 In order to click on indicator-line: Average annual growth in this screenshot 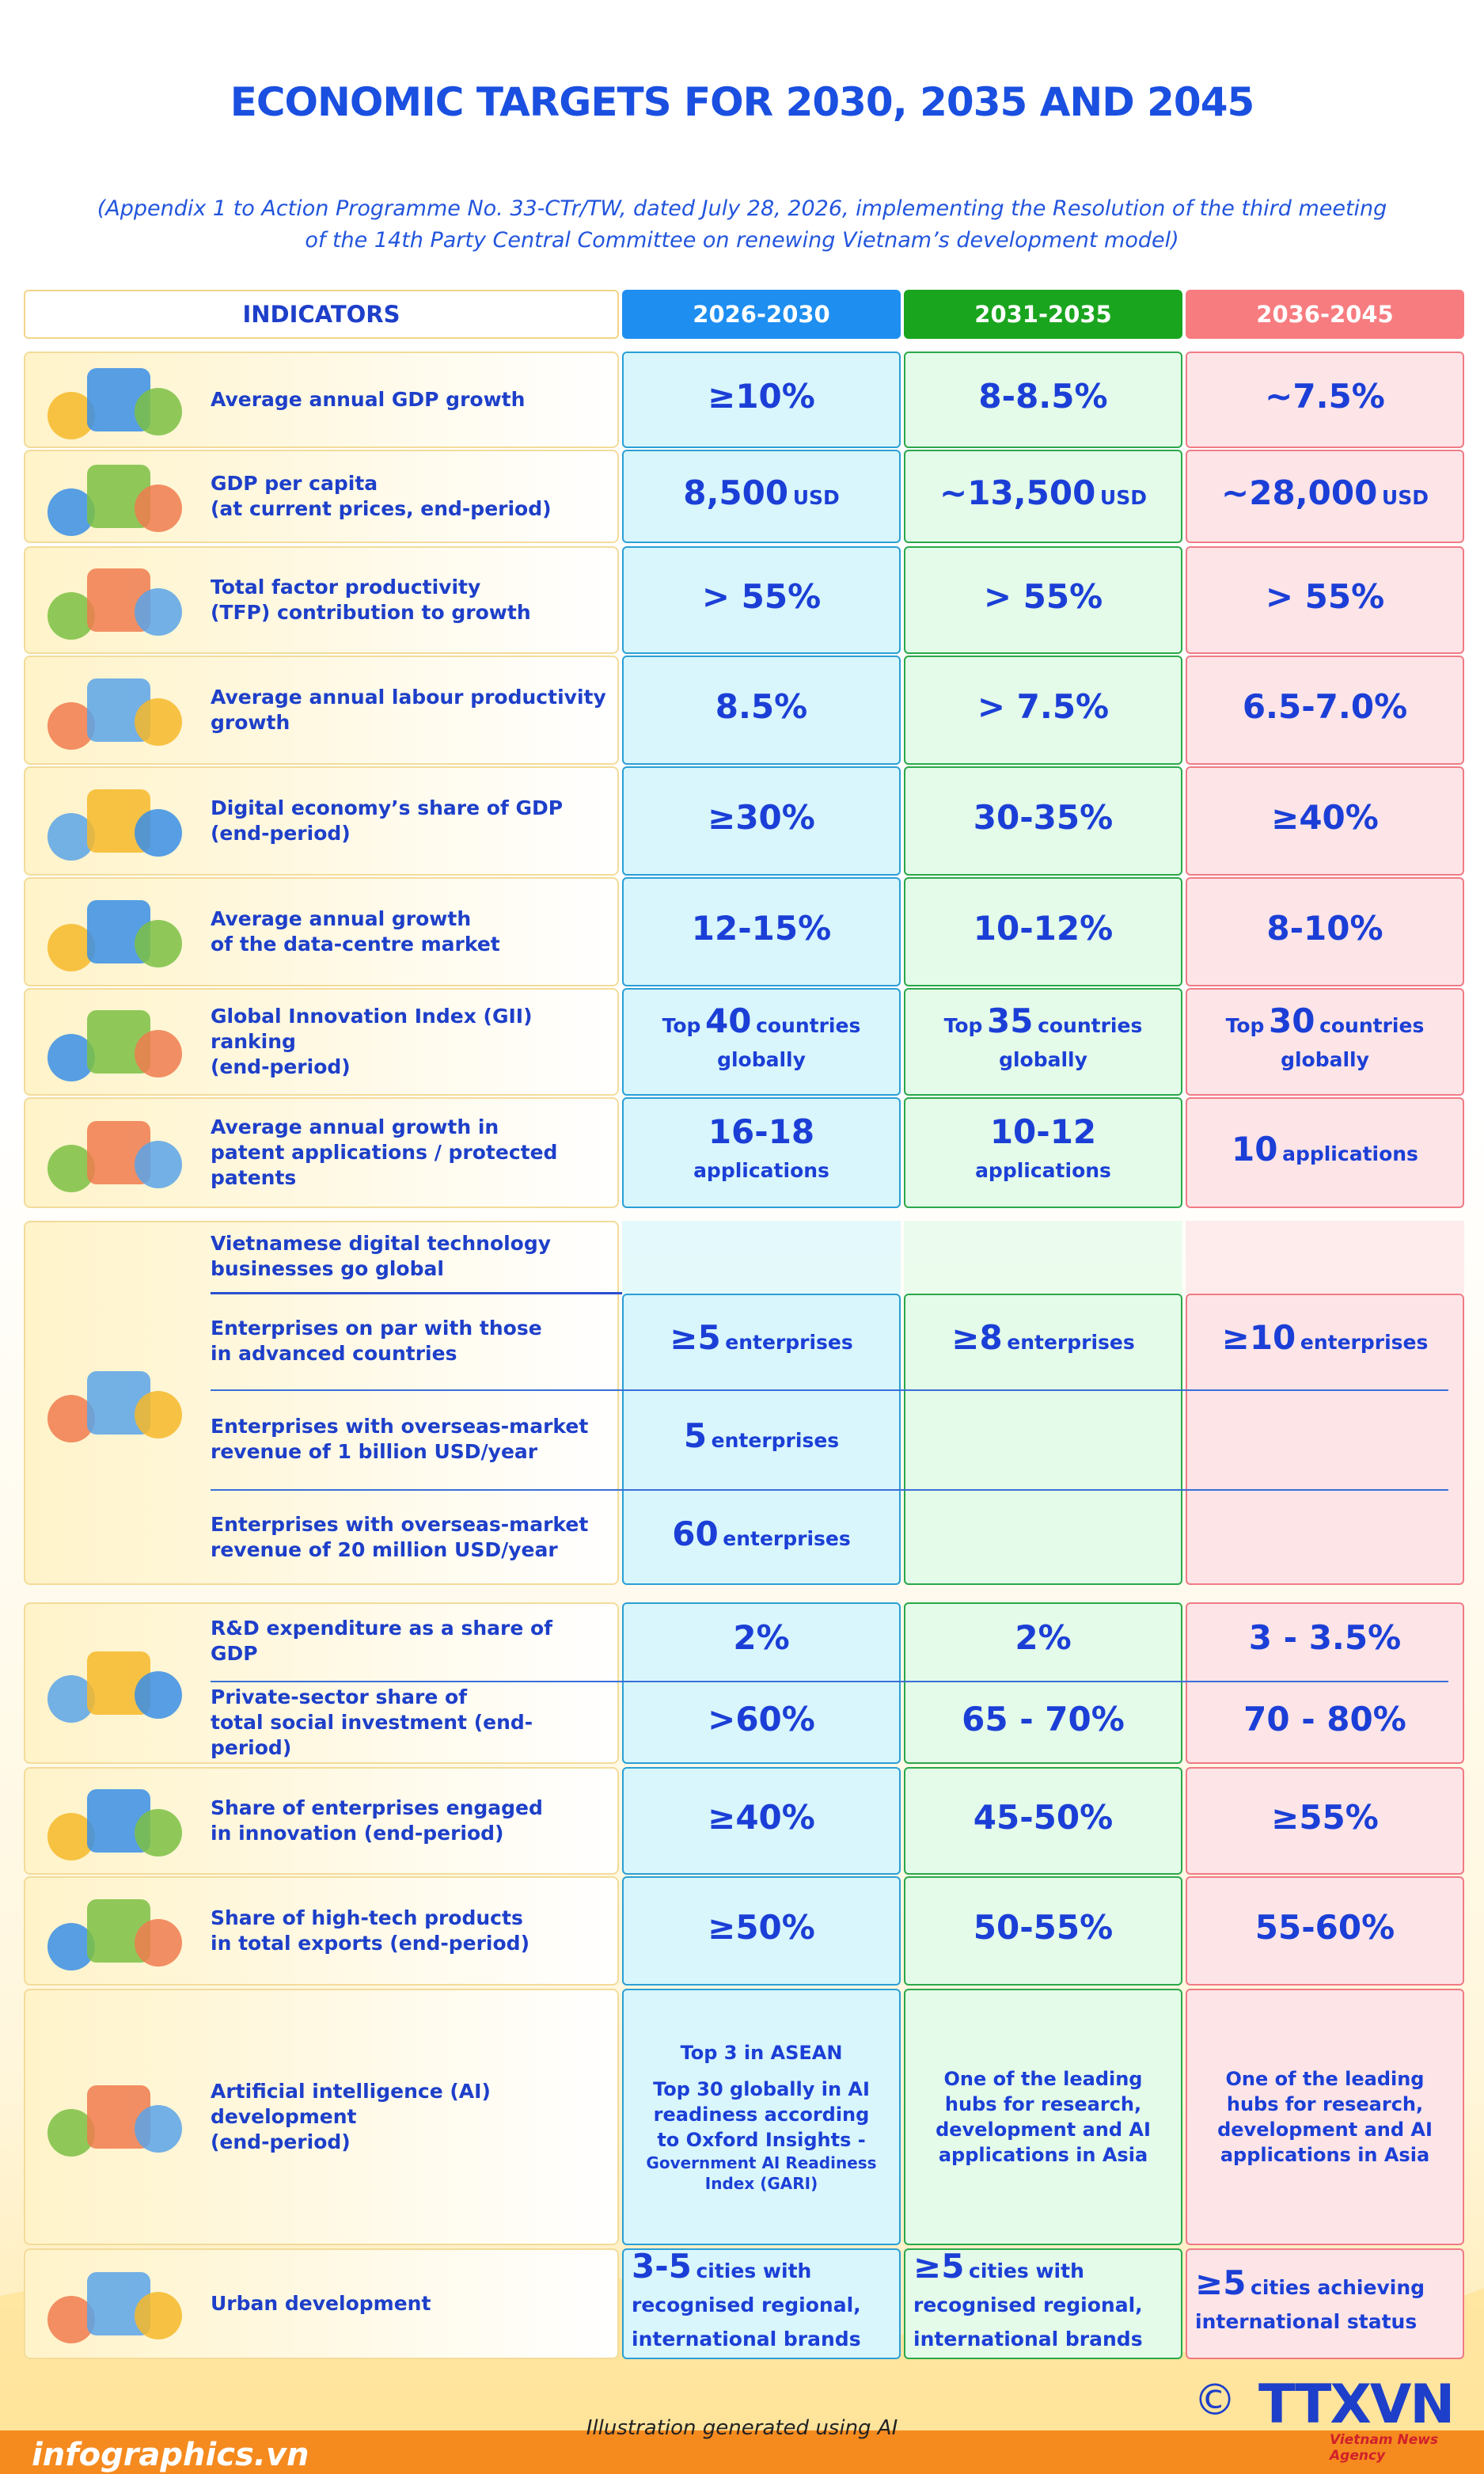, I will do `click(341, 918)`.